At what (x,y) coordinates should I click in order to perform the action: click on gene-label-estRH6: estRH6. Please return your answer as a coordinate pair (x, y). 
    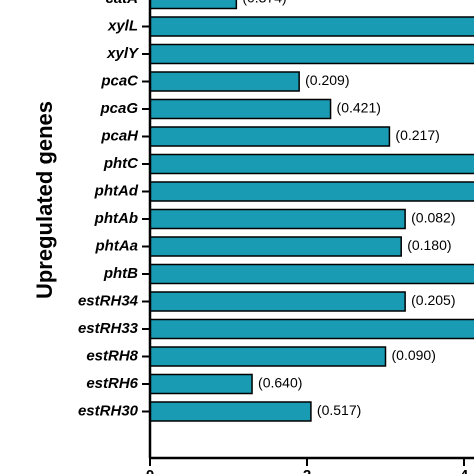
    Looking at the image, I should click on (112, 383).